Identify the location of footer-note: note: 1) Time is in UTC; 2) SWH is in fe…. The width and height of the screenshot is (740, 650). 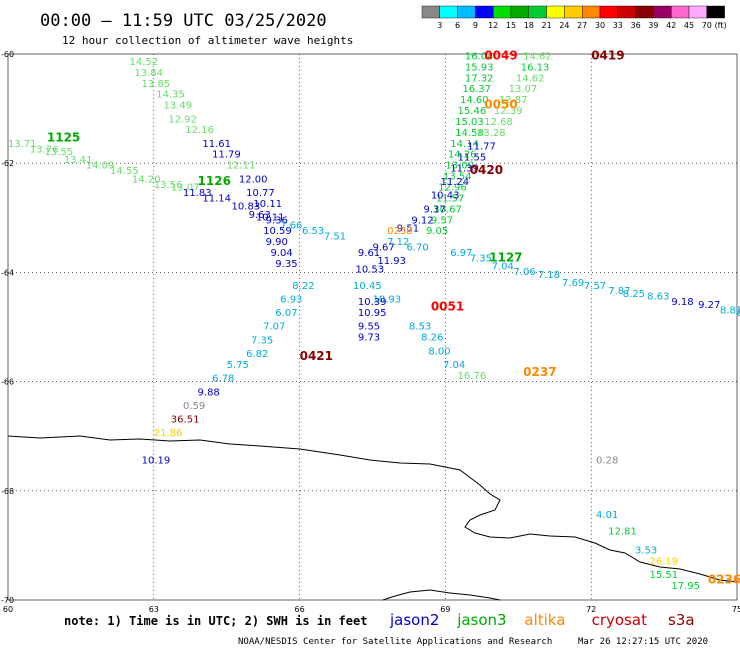
(215, 621).